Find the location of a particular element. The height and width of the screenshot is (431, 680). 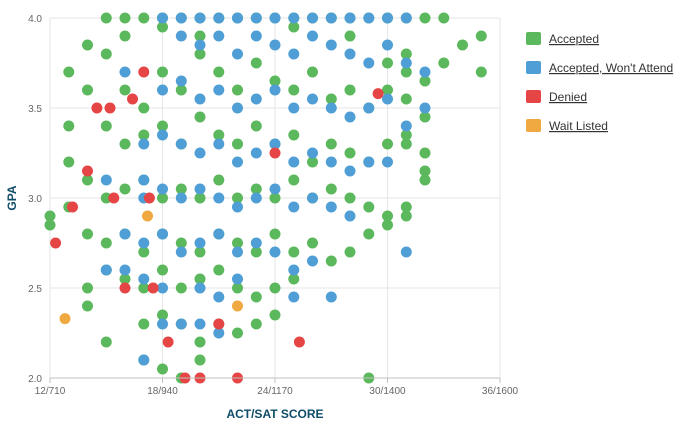

legend-label-2: Denied is located at coordinates (568, 97).